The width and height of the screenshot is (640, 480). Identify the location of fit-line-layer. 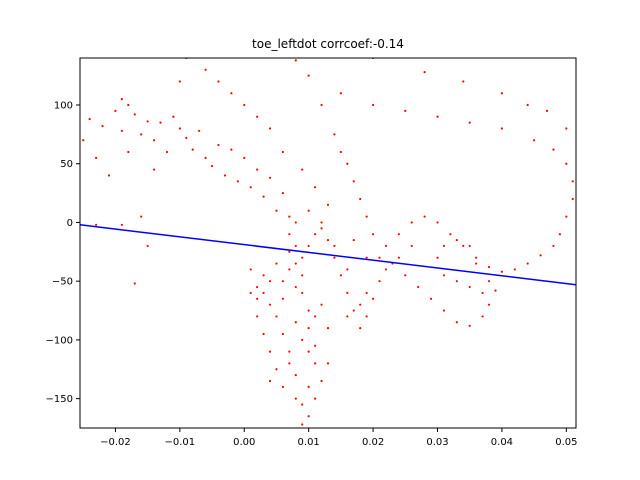
(328, 255).